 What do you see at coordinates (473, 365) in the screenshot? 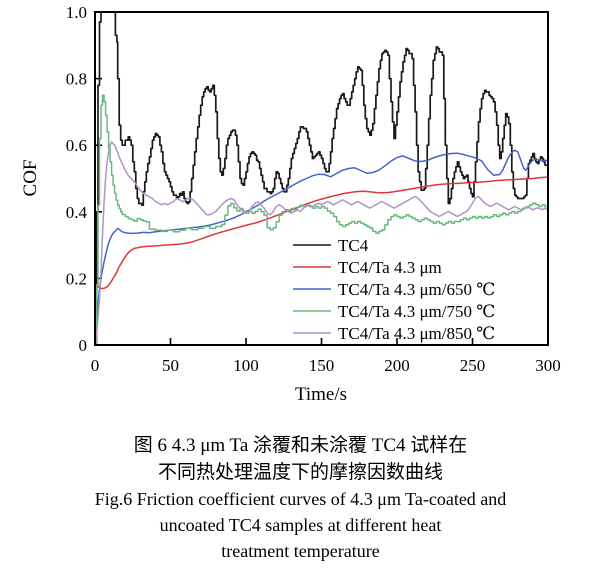
I see `x-tick-label: 250` at bounding box center [473, 365].